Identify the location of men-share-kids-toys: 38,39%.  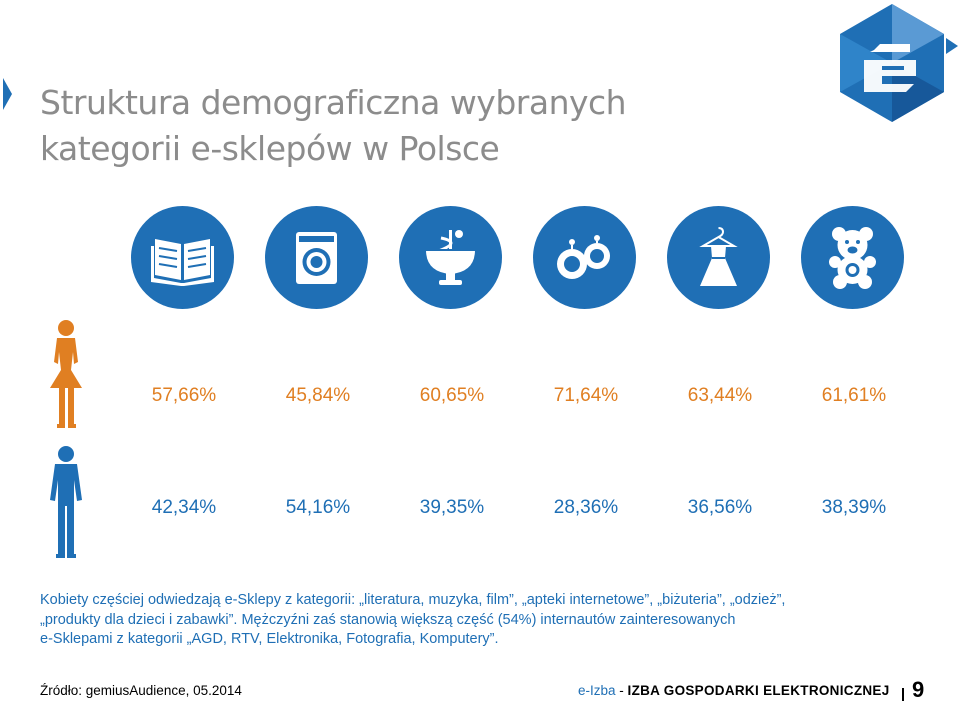
(854, 507).